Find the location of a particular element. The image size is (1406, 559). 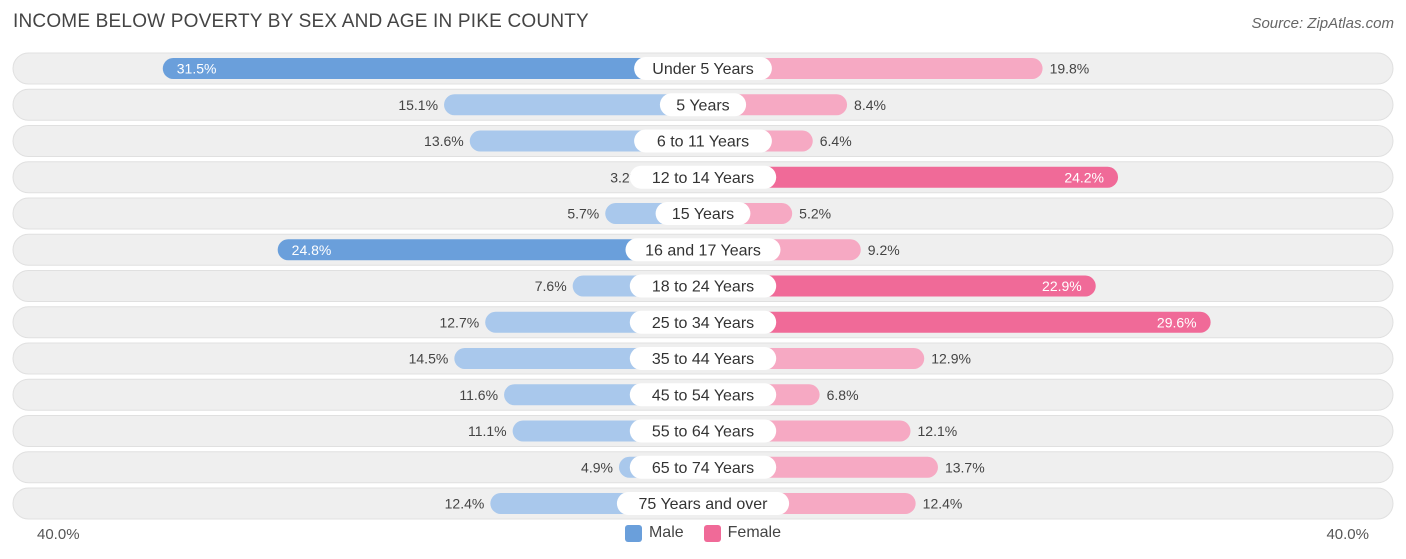

female-value-label: 24.2% is located at coordinates (1084, 177).